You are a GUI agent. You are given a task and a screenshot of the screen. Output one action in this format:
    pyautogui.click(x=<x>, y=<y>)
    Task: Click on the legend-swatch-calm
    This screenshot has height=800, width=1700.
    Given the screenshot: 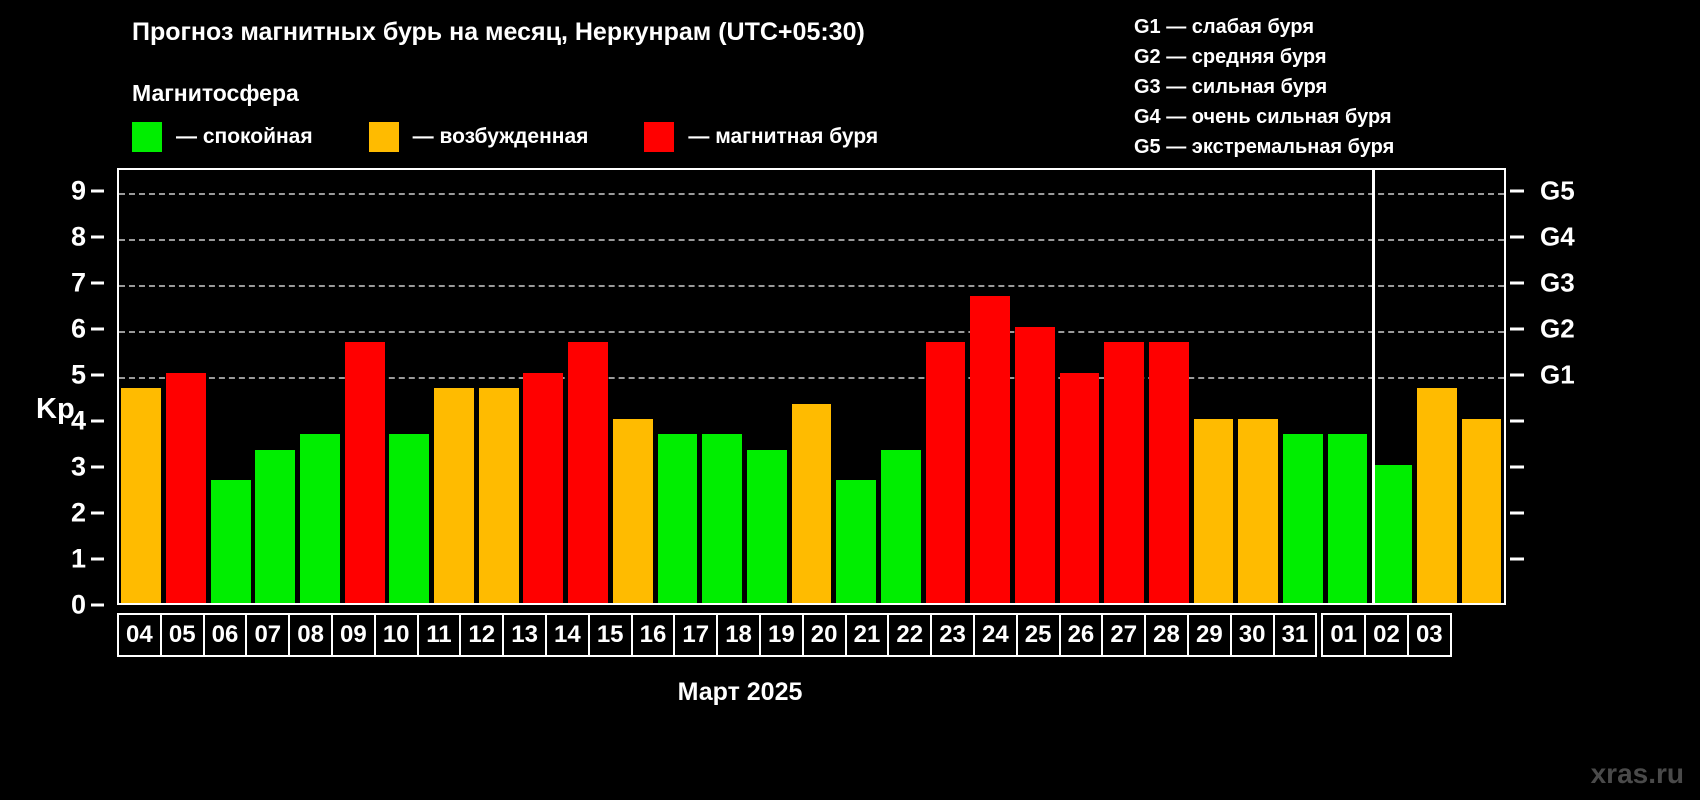 What is the action you would take?
    pyautogui.click(x=147, y=137)
    